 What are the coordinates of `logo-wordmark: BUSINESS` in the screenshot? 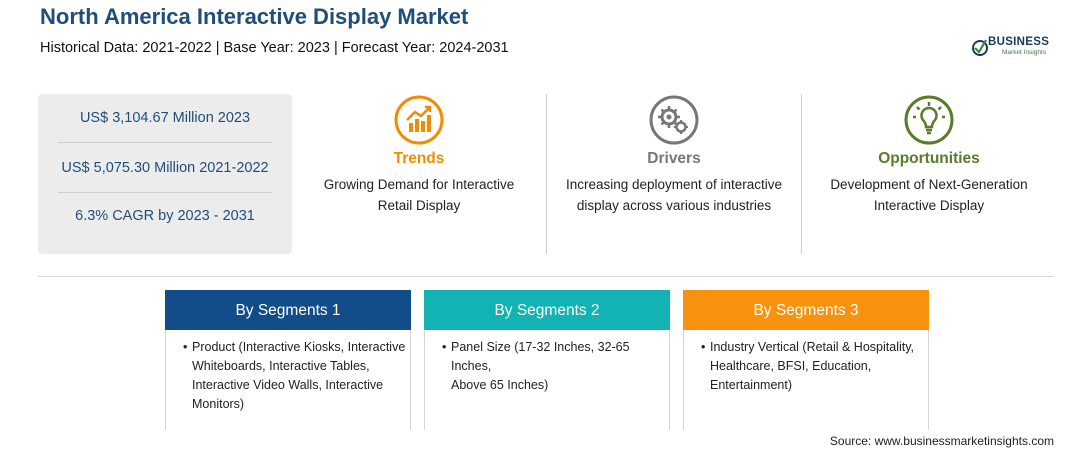 It's located at (1019, 42).